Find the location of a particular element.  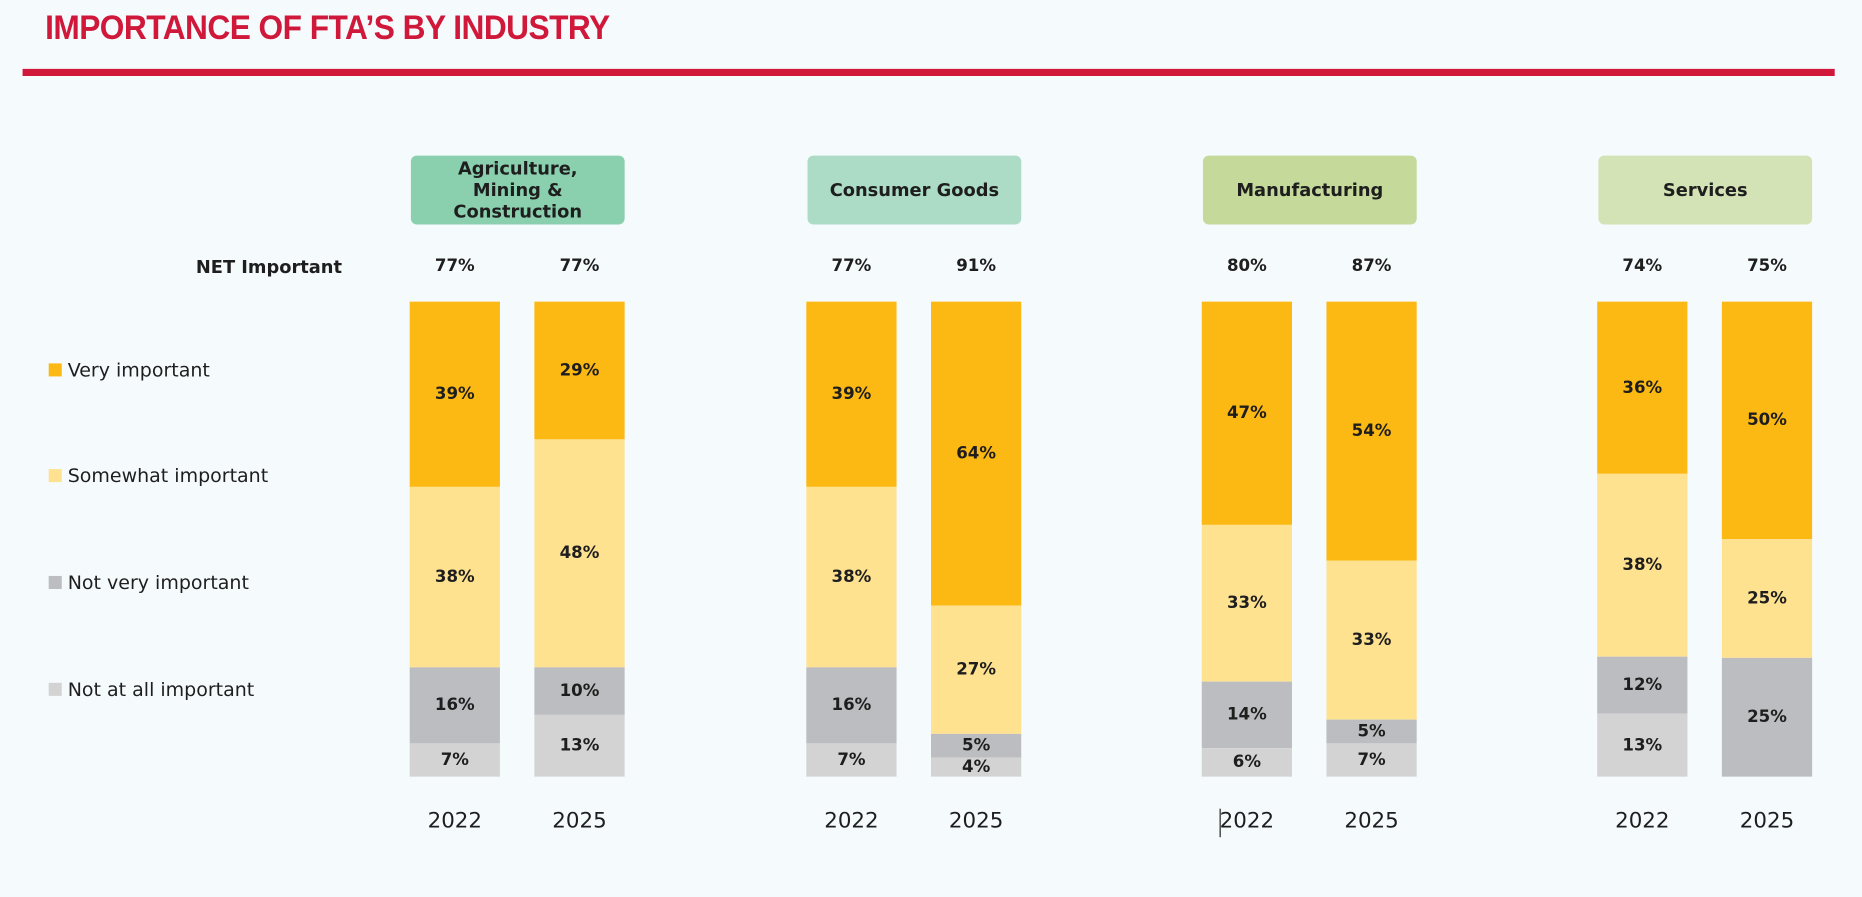

legend-item-somewhat: Somewhat important is located at coordinates (158, 475).